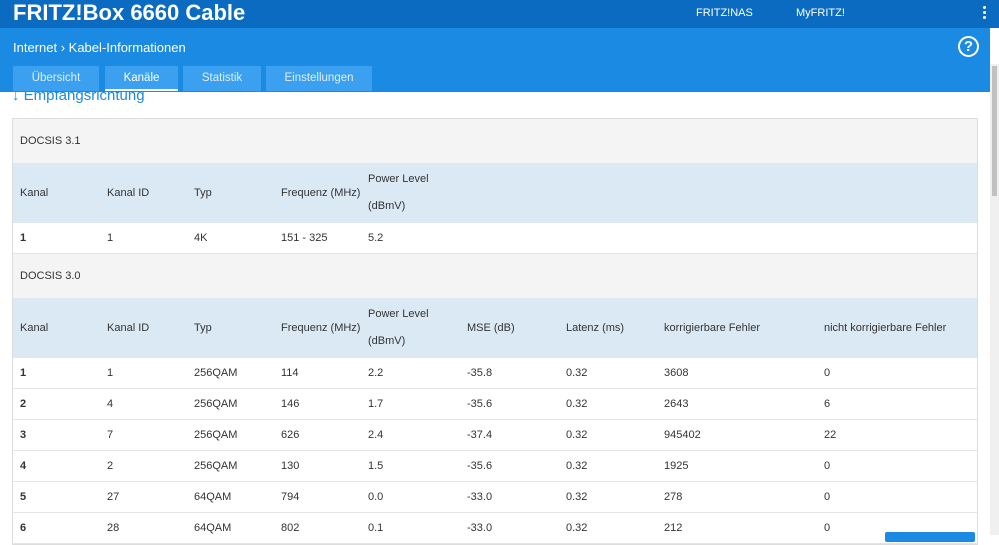  What do you see at coordinates (410, 435) in the screenshot?
I see `cell: 2.4` at bounding box center [410, 435].